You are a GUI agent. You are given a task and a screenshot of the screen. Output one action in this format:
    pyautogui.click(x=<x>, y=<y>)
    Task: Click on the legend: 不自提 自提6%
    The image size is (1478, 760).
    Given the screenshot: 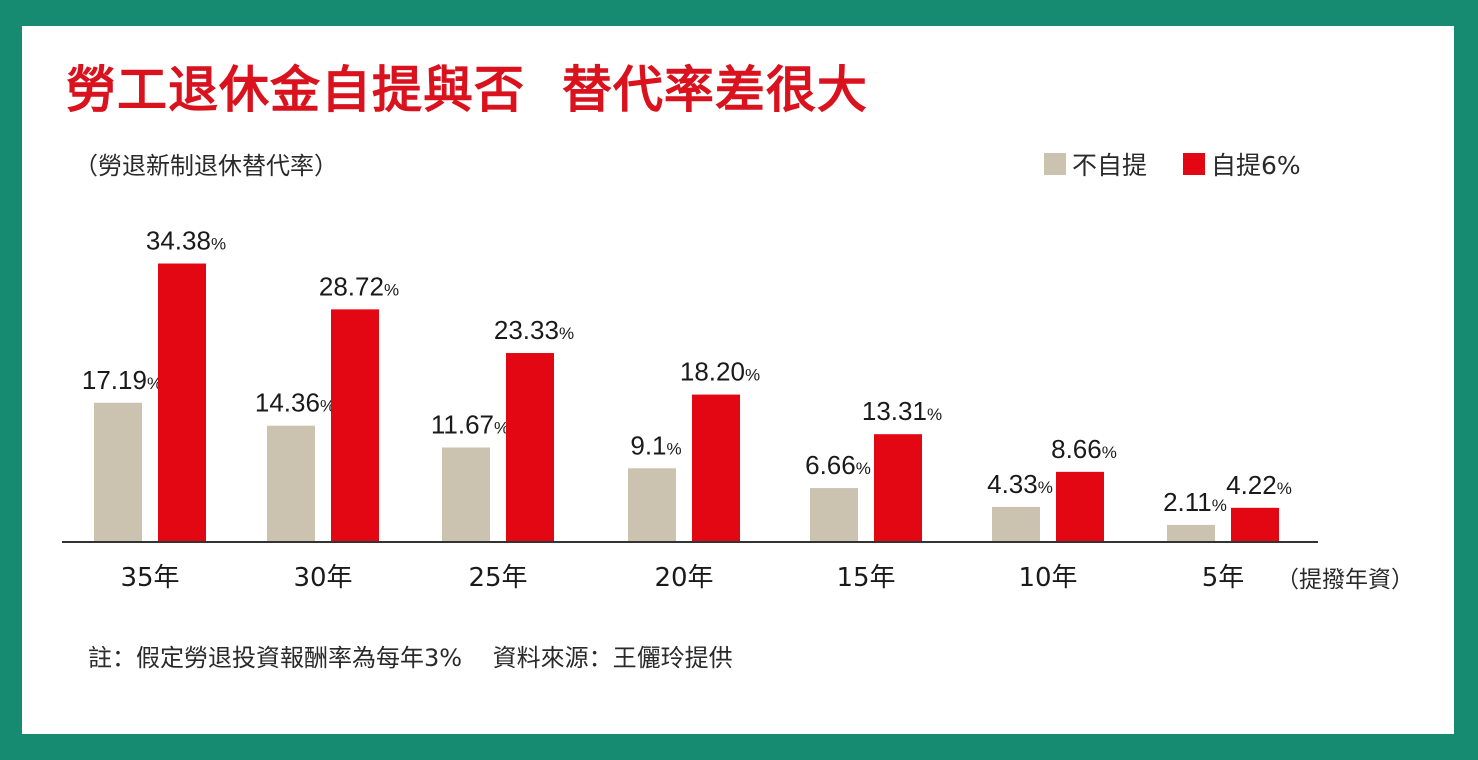 What is the action you would take?
    pyautogui.click(x=1184, y=164)
    